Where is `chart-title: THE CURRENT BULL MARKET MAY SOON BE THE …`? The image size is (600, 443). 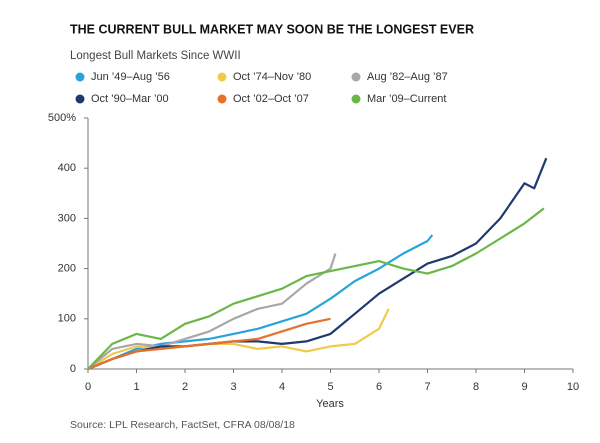
chart-title: THE CURRENT BULL MARKET MAY SOON BE THE … is located at coordinates (272, 29).